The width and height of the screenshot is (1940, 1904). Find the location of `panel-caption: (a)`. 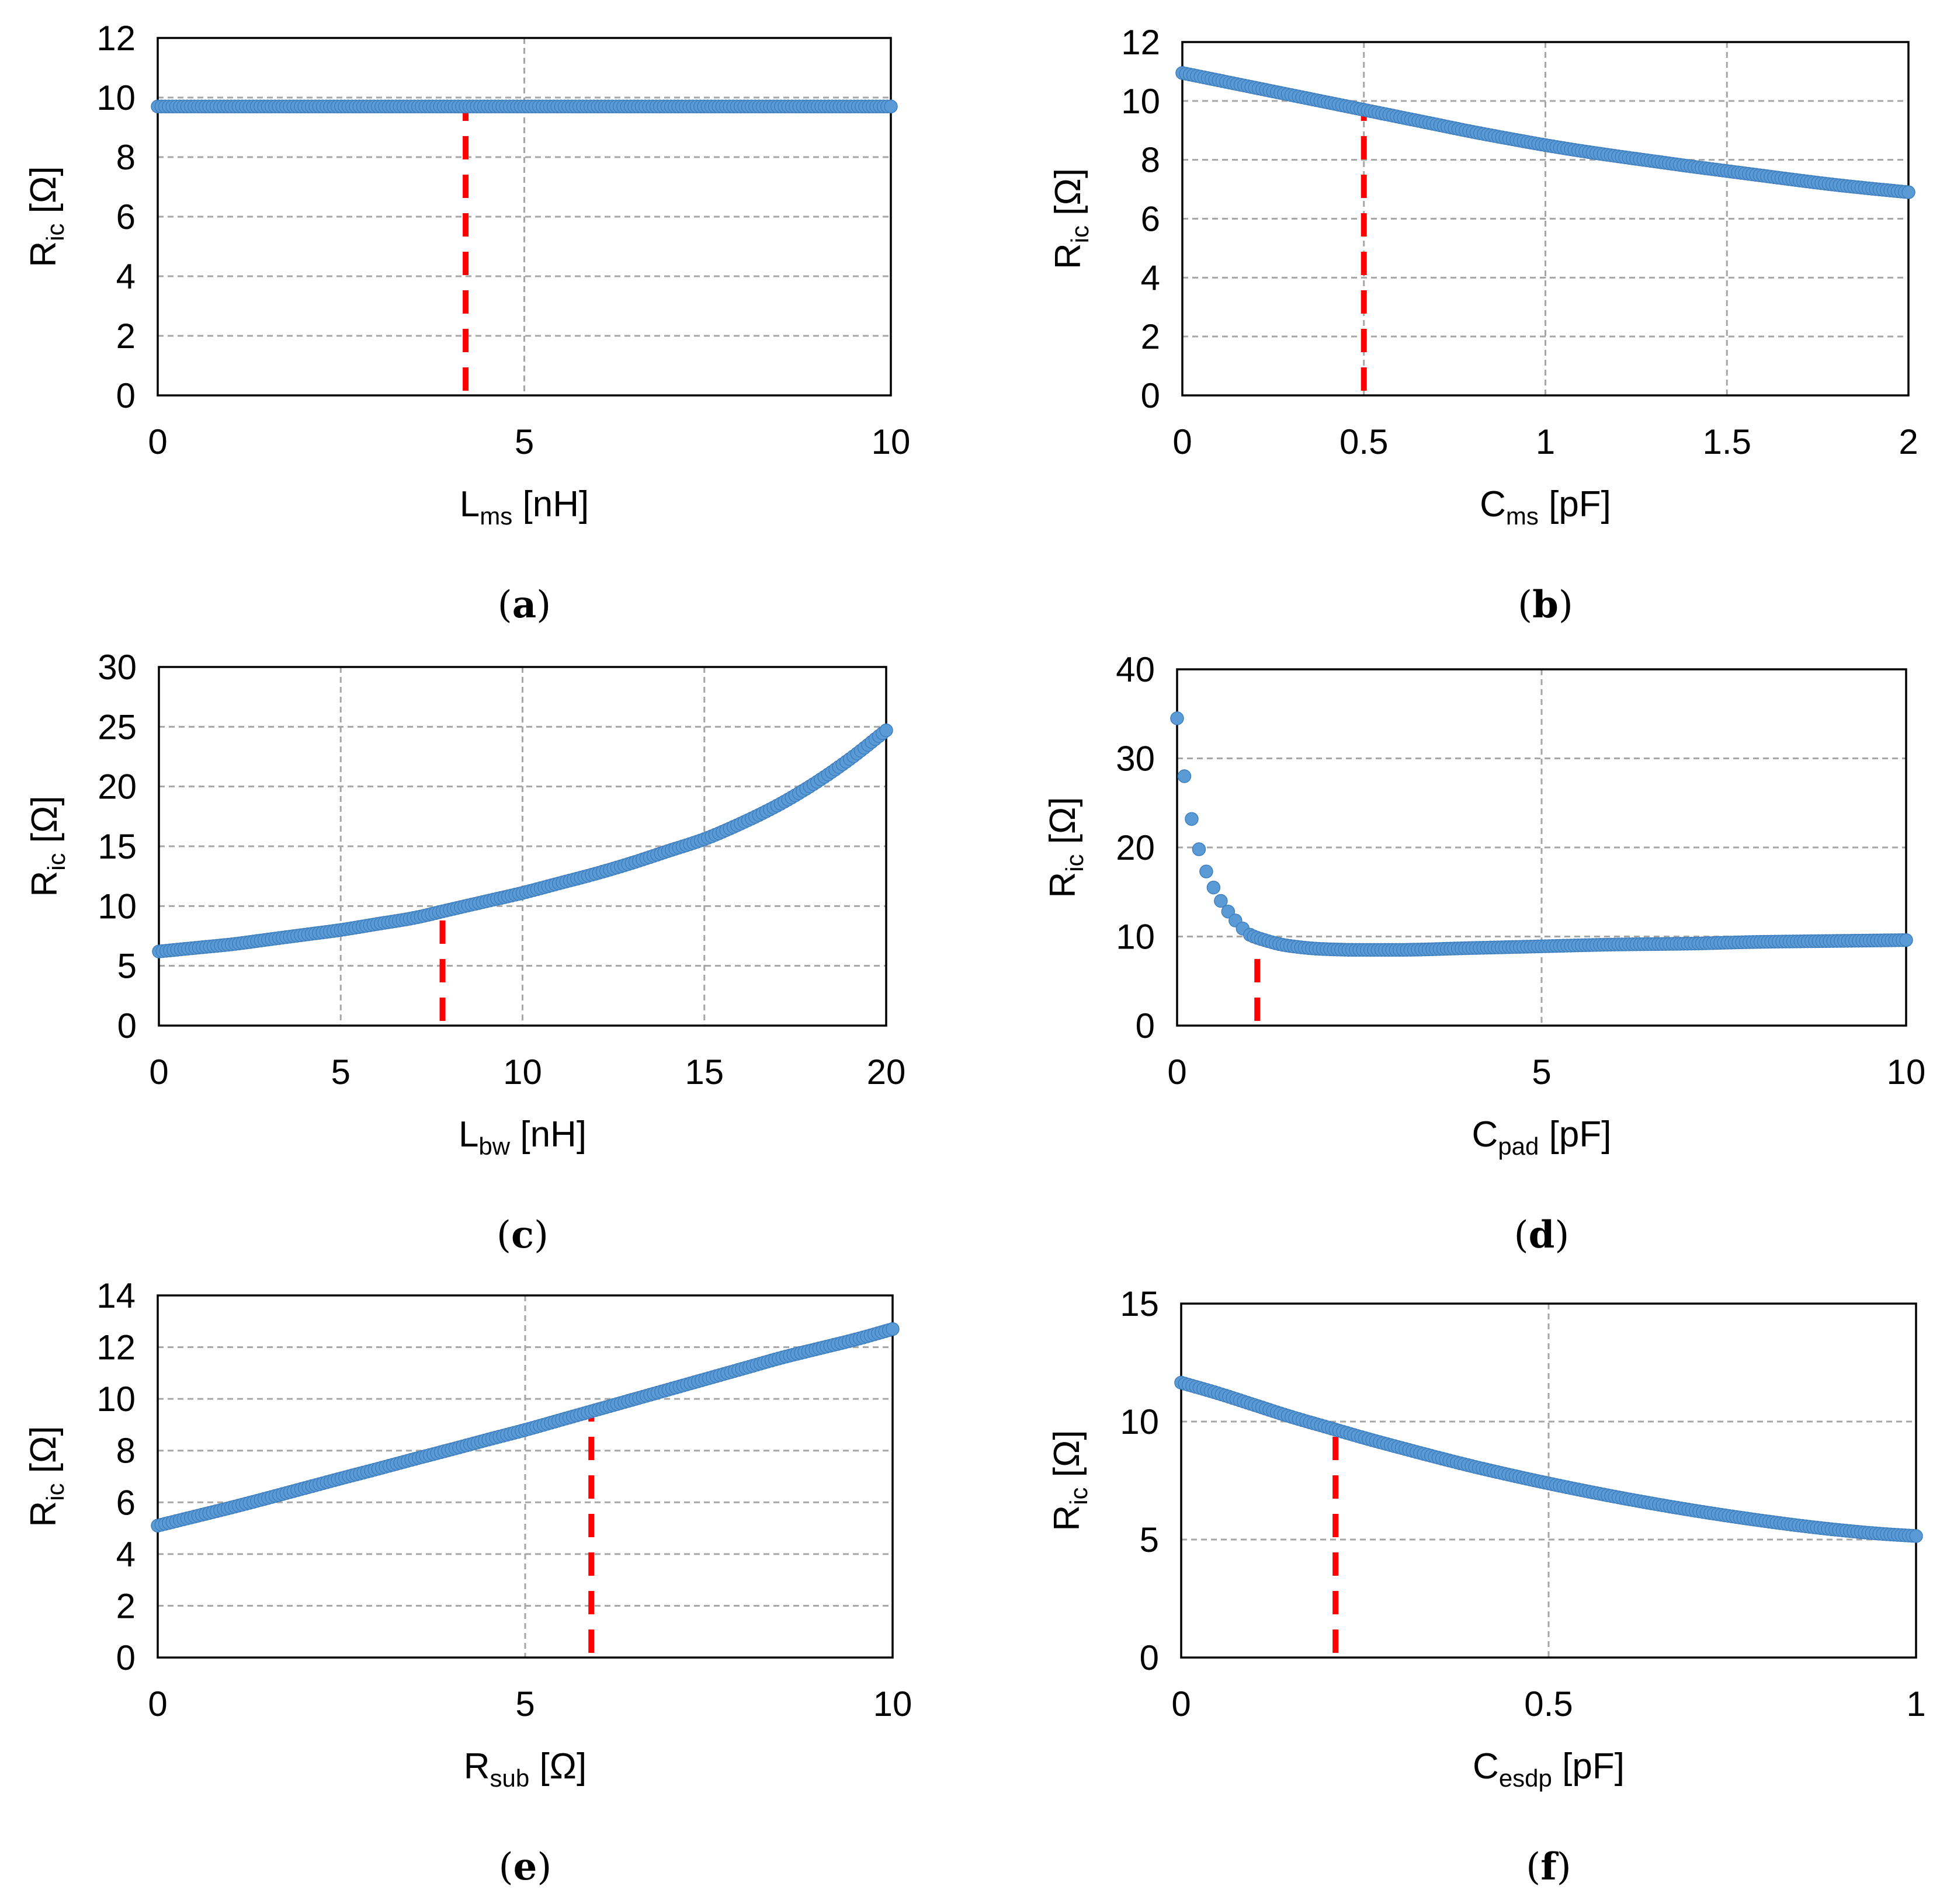

panel-caption: (a) is located at coordinates (524, 605).